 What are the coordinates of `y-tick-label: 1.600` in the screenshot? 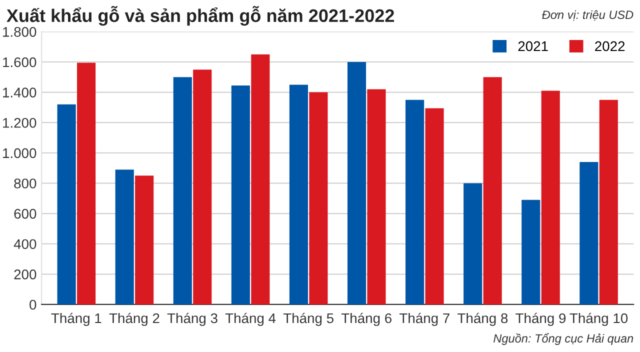 It's located at (19, 62).